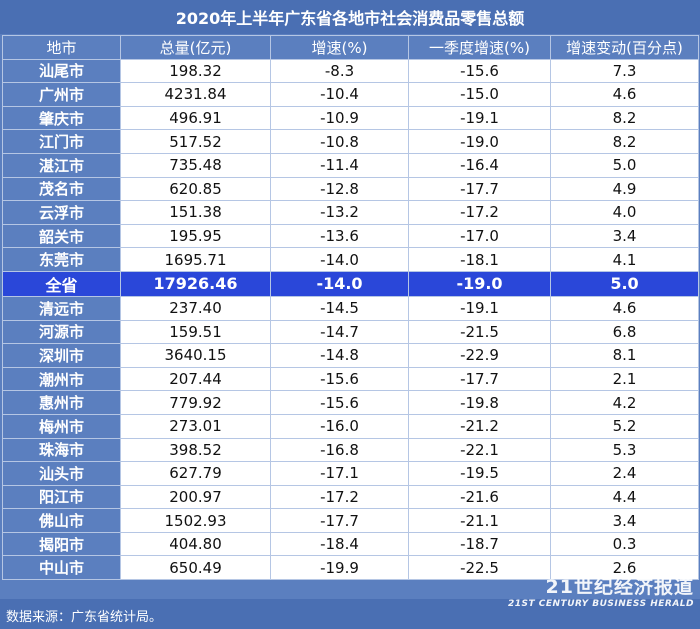 The width and height of the screenshot is (700, 629). Describe the element at coordinates (195, 165) in the screenshot. I see `value-cell: 735.48` at that location.